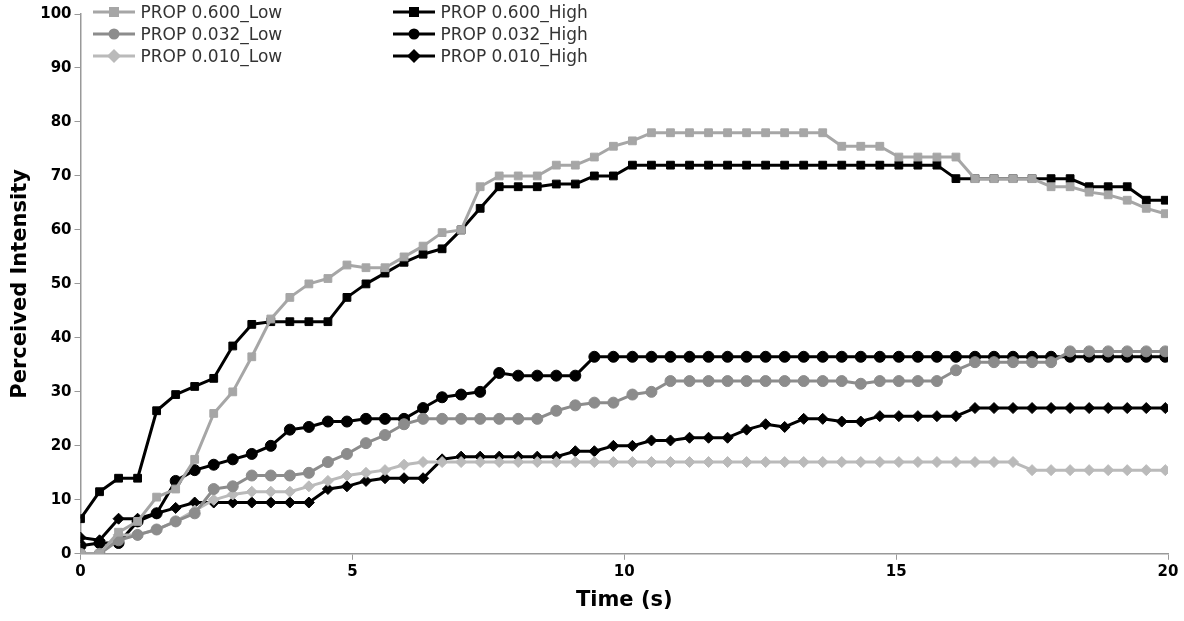 This screenshot has height=621, width=1184. What do you see at coordinates (624, 598) in the screenshot?
I see `x-axis-title: Time (s)` at bounding box center [624, 598].